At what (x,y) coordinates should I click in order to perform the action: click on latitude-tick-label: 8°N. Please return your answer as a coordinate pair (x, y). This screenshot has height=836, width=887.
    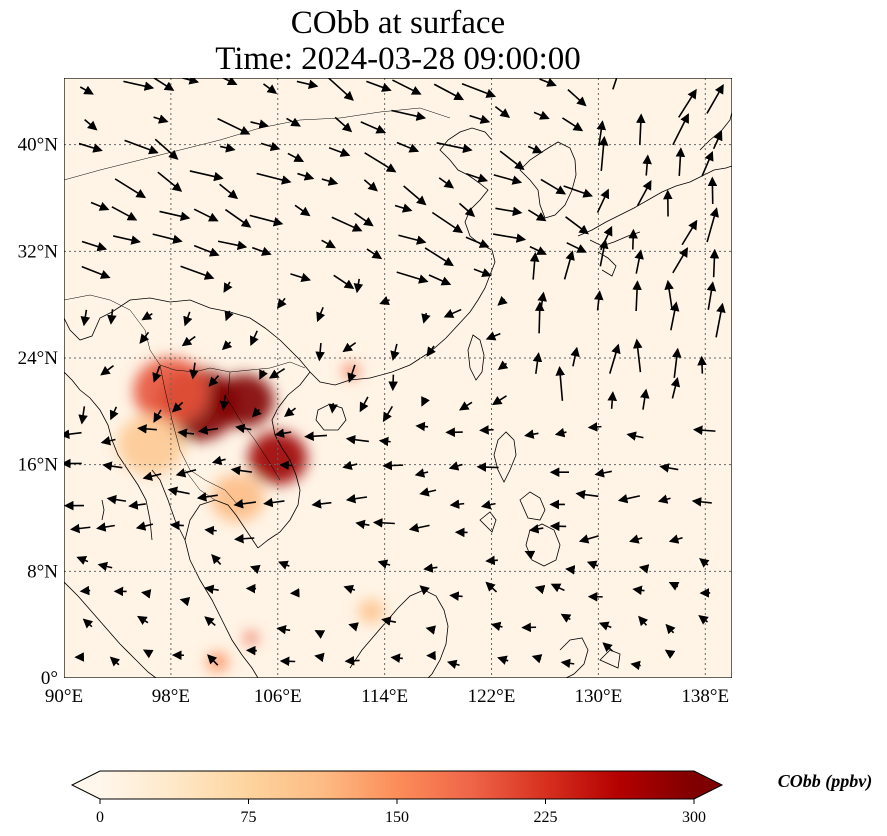
    Looking at the image, I should click on (42, 571).